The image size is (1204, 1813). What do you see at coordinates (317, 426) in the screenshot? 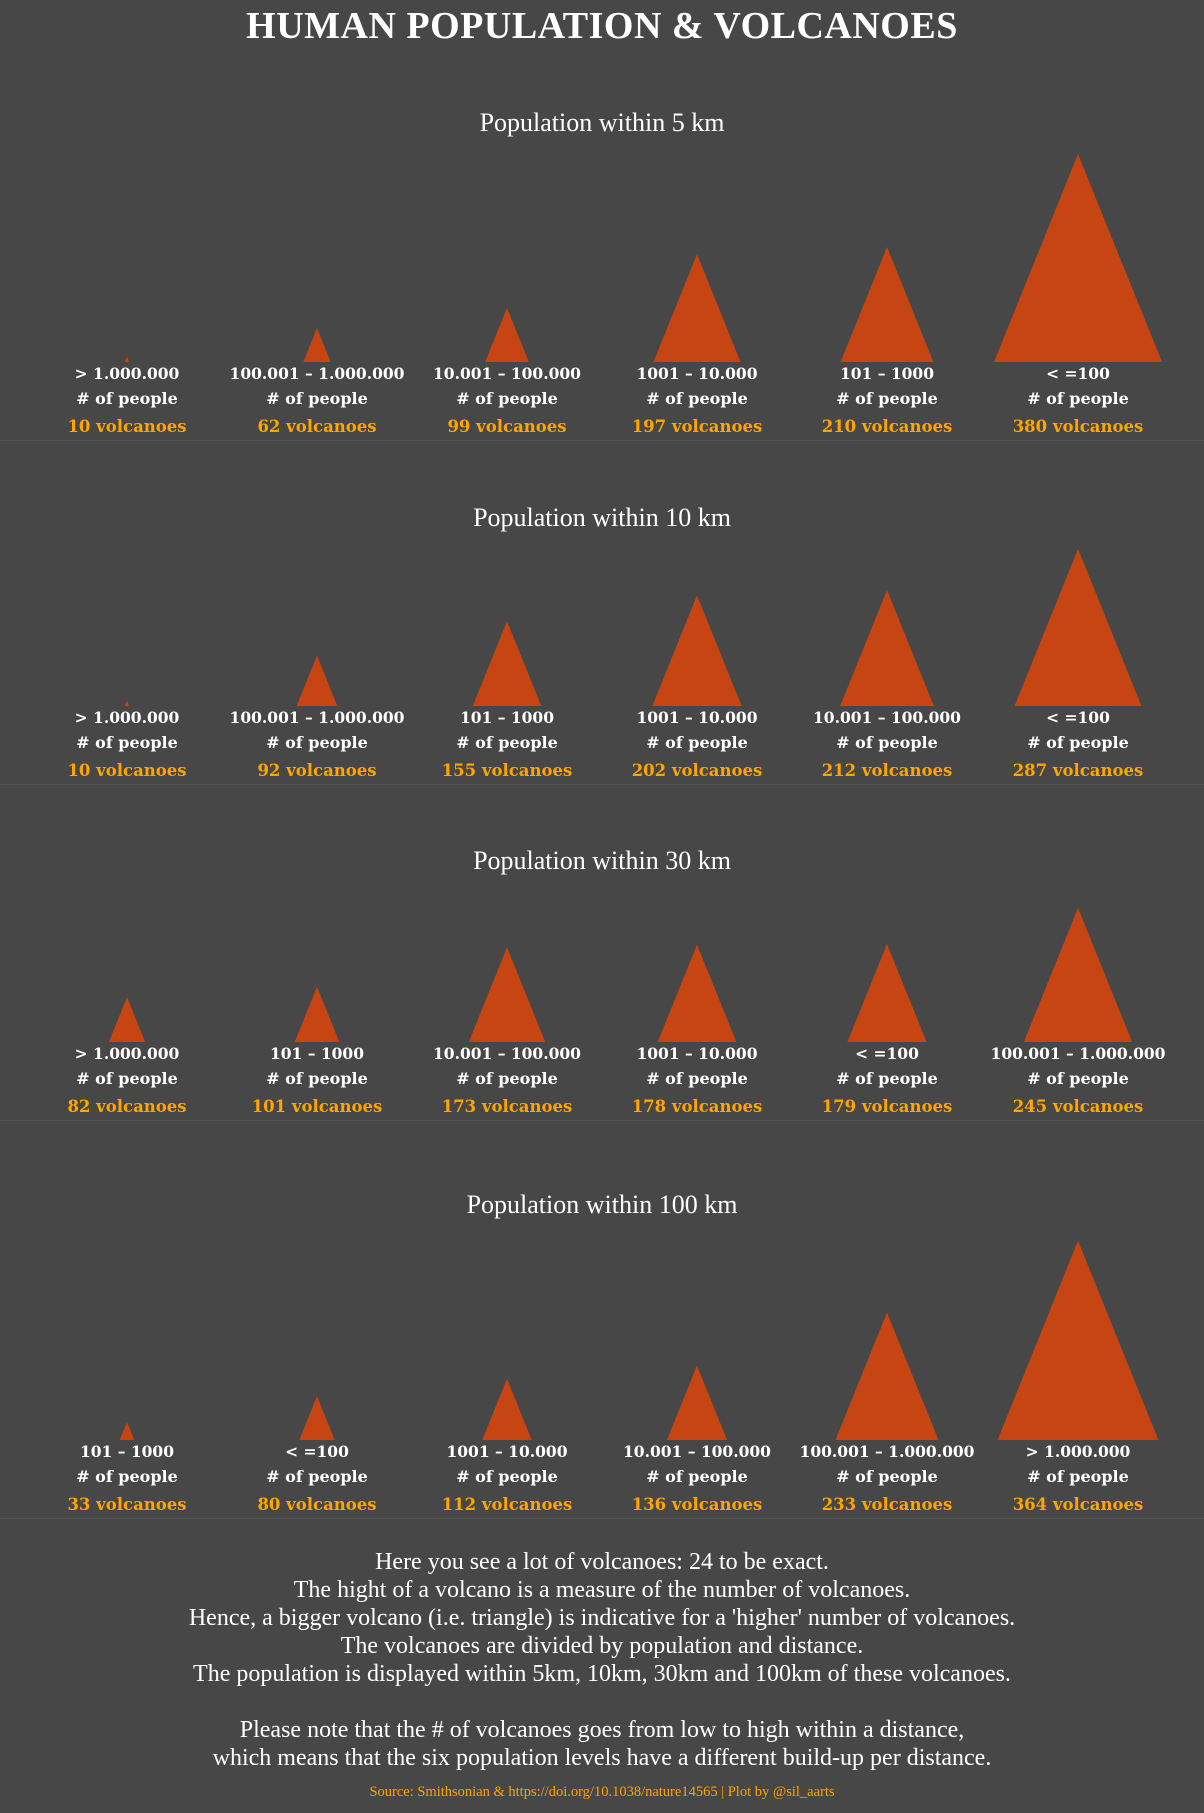
I see `volcano-count-label: 62 volcanoes` at bounding box center [317, 426].